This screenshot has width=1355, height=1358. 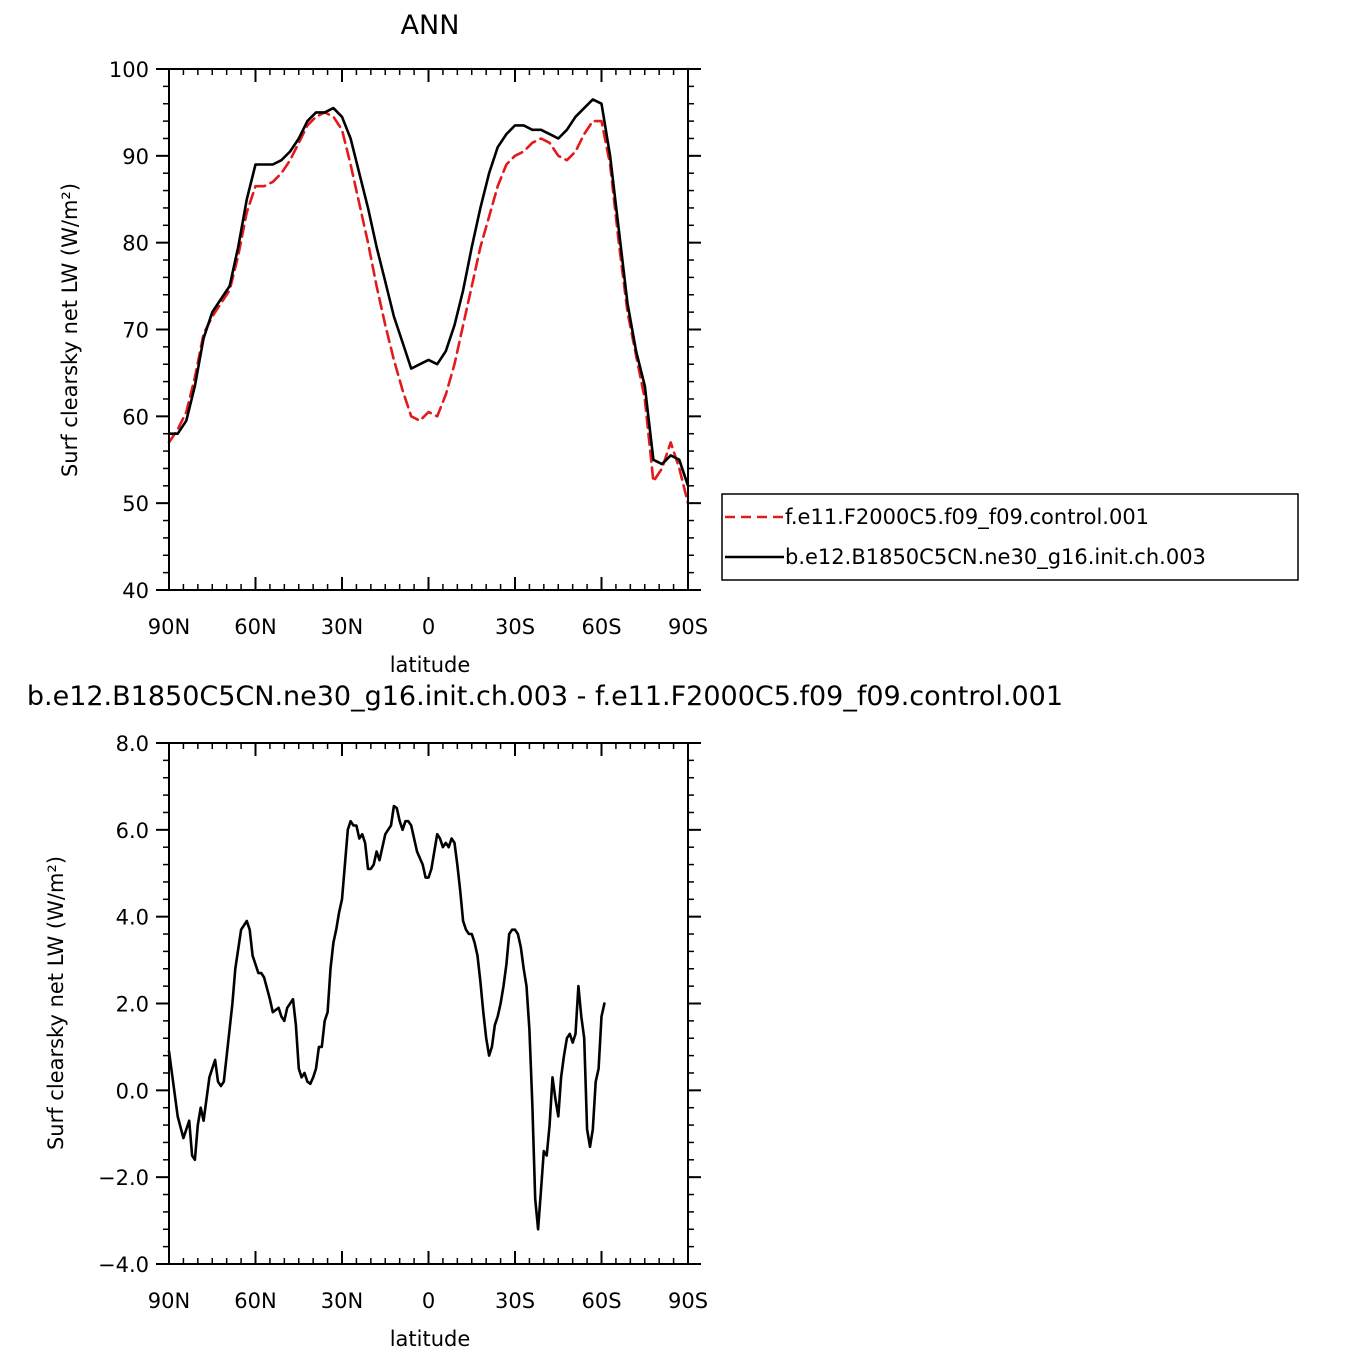 What do you see at coordinates (967, 517) in the screenshot?
I see `legend-label-control: f.e11.F2000C5.f09_f09.control.001` at bounding box center [967, 517].